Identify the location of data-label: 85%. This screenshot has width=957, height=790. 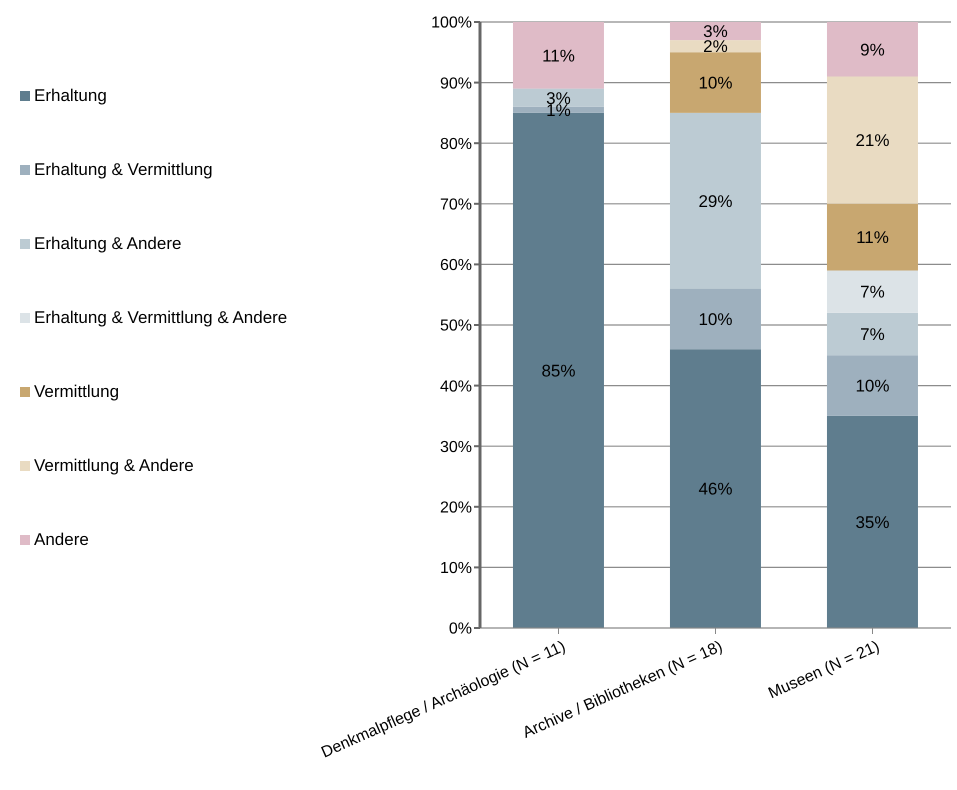
(558, 370).